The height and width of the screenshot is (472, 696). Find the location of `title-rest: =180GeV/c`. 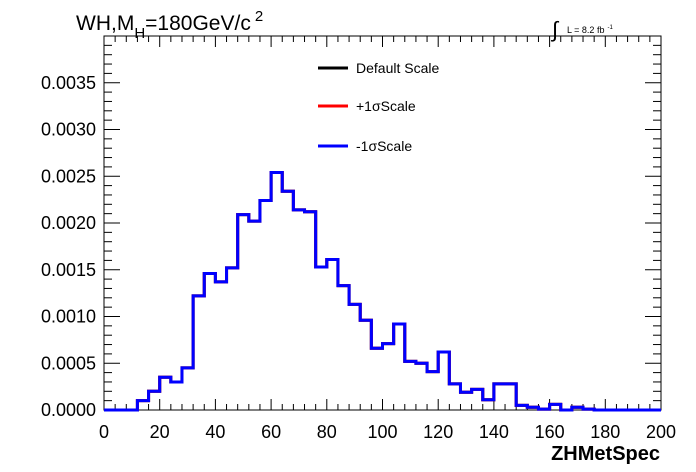

title-rest: =180GeV/c is located at coordinates (198, 23).